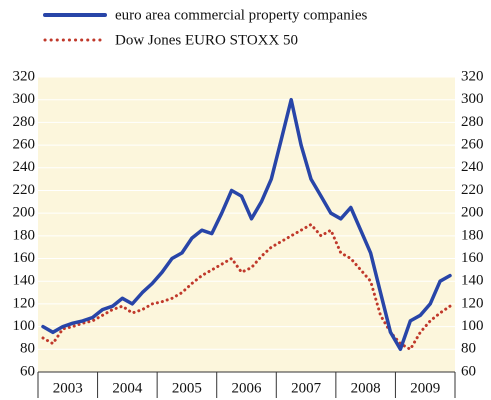  I want to click on y-tick-label: 60, so click(27, 371).